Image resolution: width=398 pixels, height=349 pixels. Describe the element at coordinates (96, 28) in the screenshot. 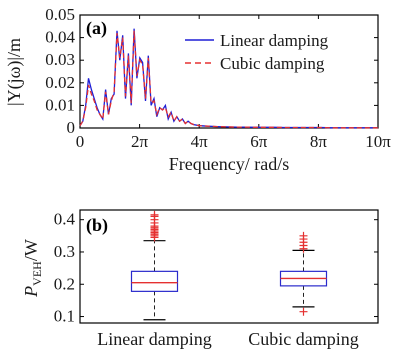

I see `spectrum-panel-label: (a)` at that location.